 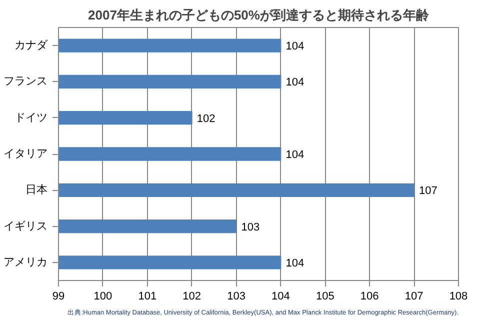 What do you see at coordinates (325, 296) in the screenshot?
I see `x-tick-label: 105` at bounding box center [325, 296].